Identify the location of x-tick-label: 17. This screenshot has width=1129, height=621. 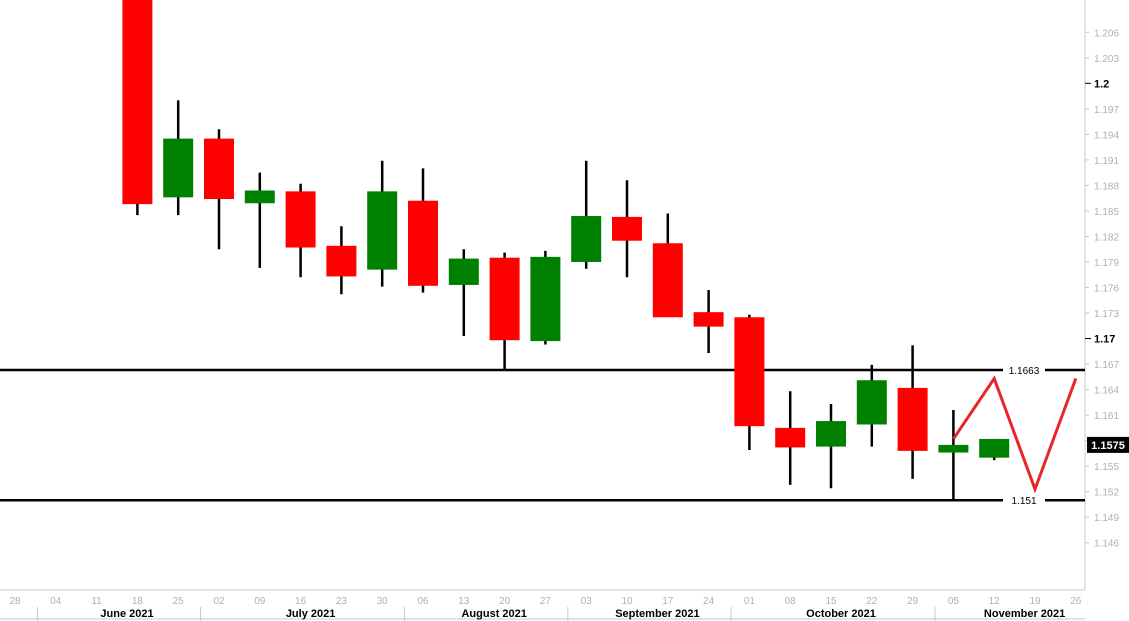
(668, 601).